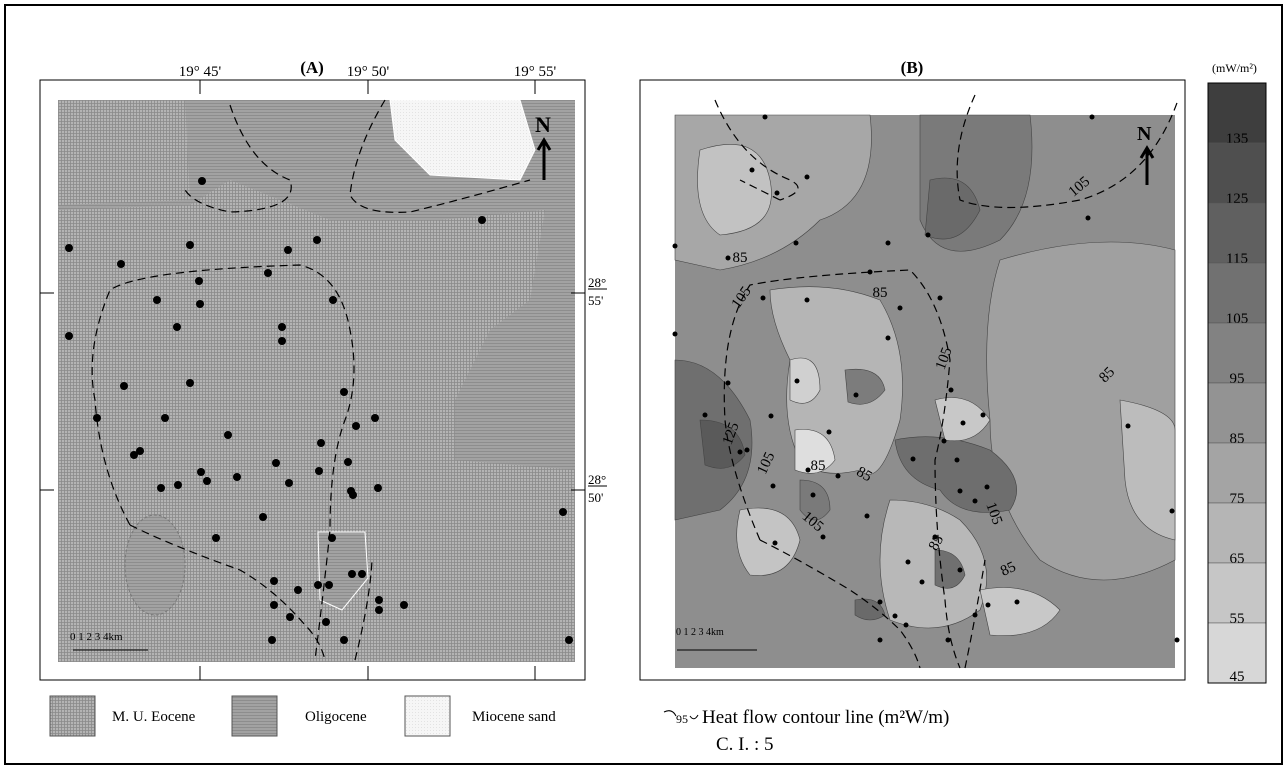 The image size is (1287, 769). Describe the element at coordinates (595, 497) in the screenshot. I see `latitude-minutes: 50'` at that location.